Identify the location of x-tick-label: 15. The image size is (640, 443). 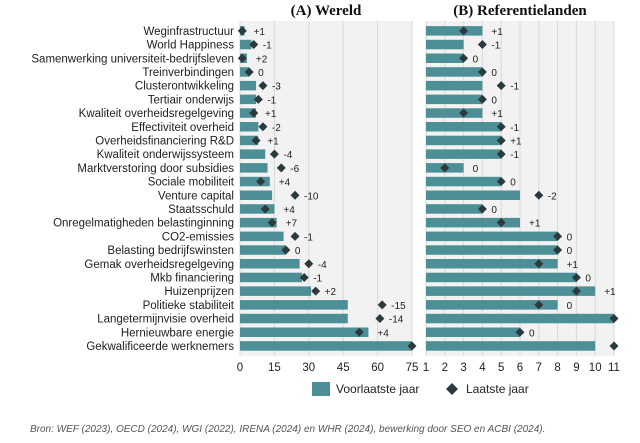
(274, 368).